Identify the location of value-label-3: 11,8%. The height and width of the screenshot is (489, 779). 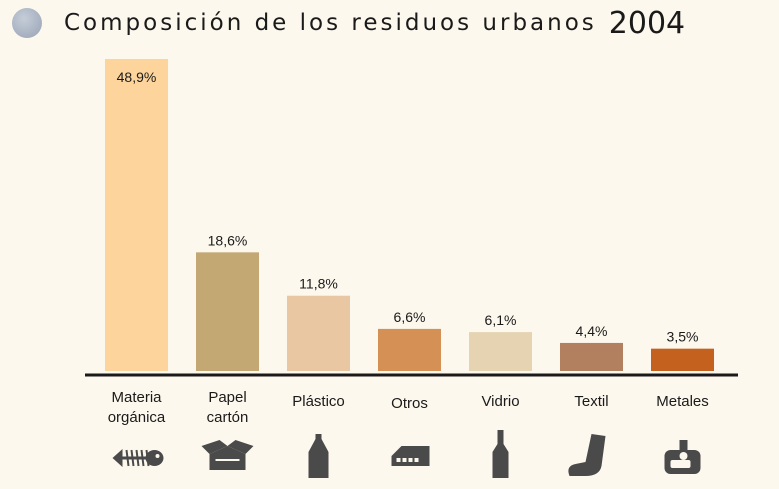
(318, 284).